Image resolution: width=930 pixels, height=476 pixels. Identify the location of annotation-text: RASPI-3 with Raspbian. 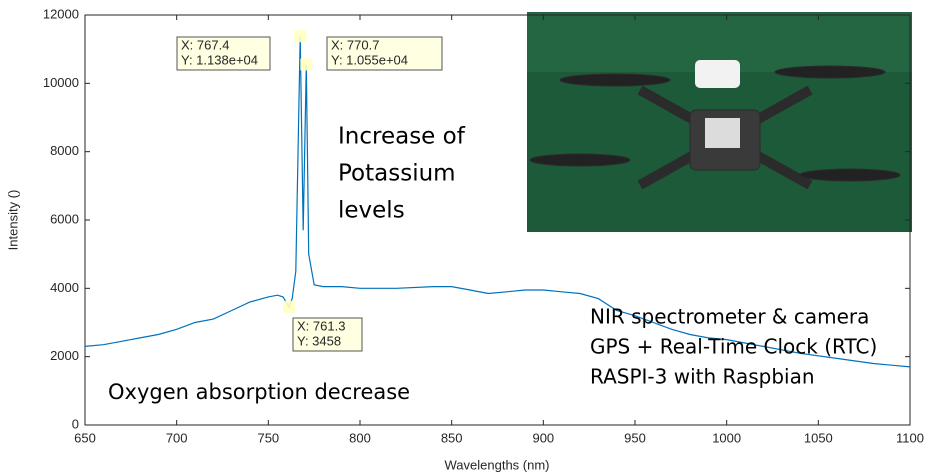
(702, 377).